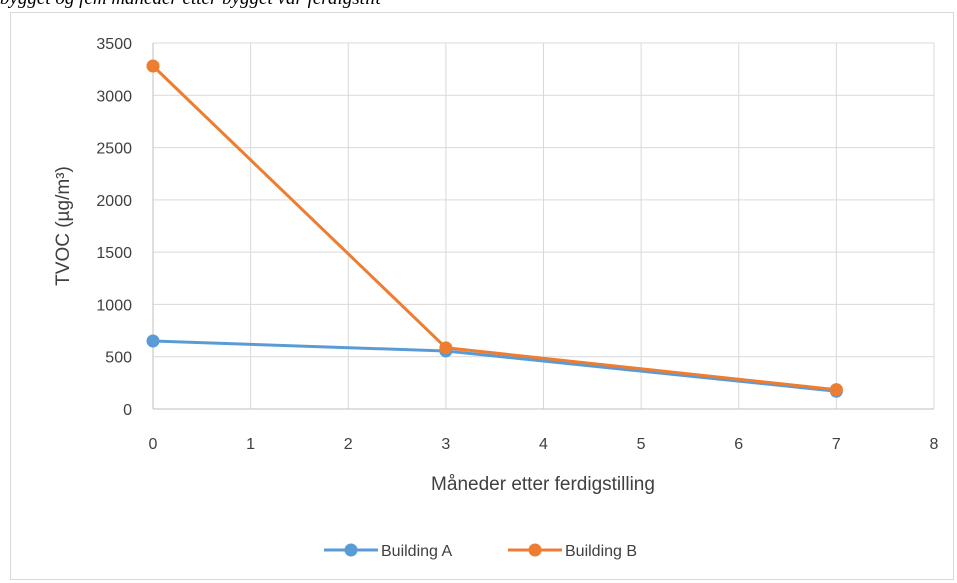 This screenshot has height=583, width=957. What do you see at coordinates (250, 444) in the screenshot?
I see `x-tick-label: 1` at bounding box center [250, 444].